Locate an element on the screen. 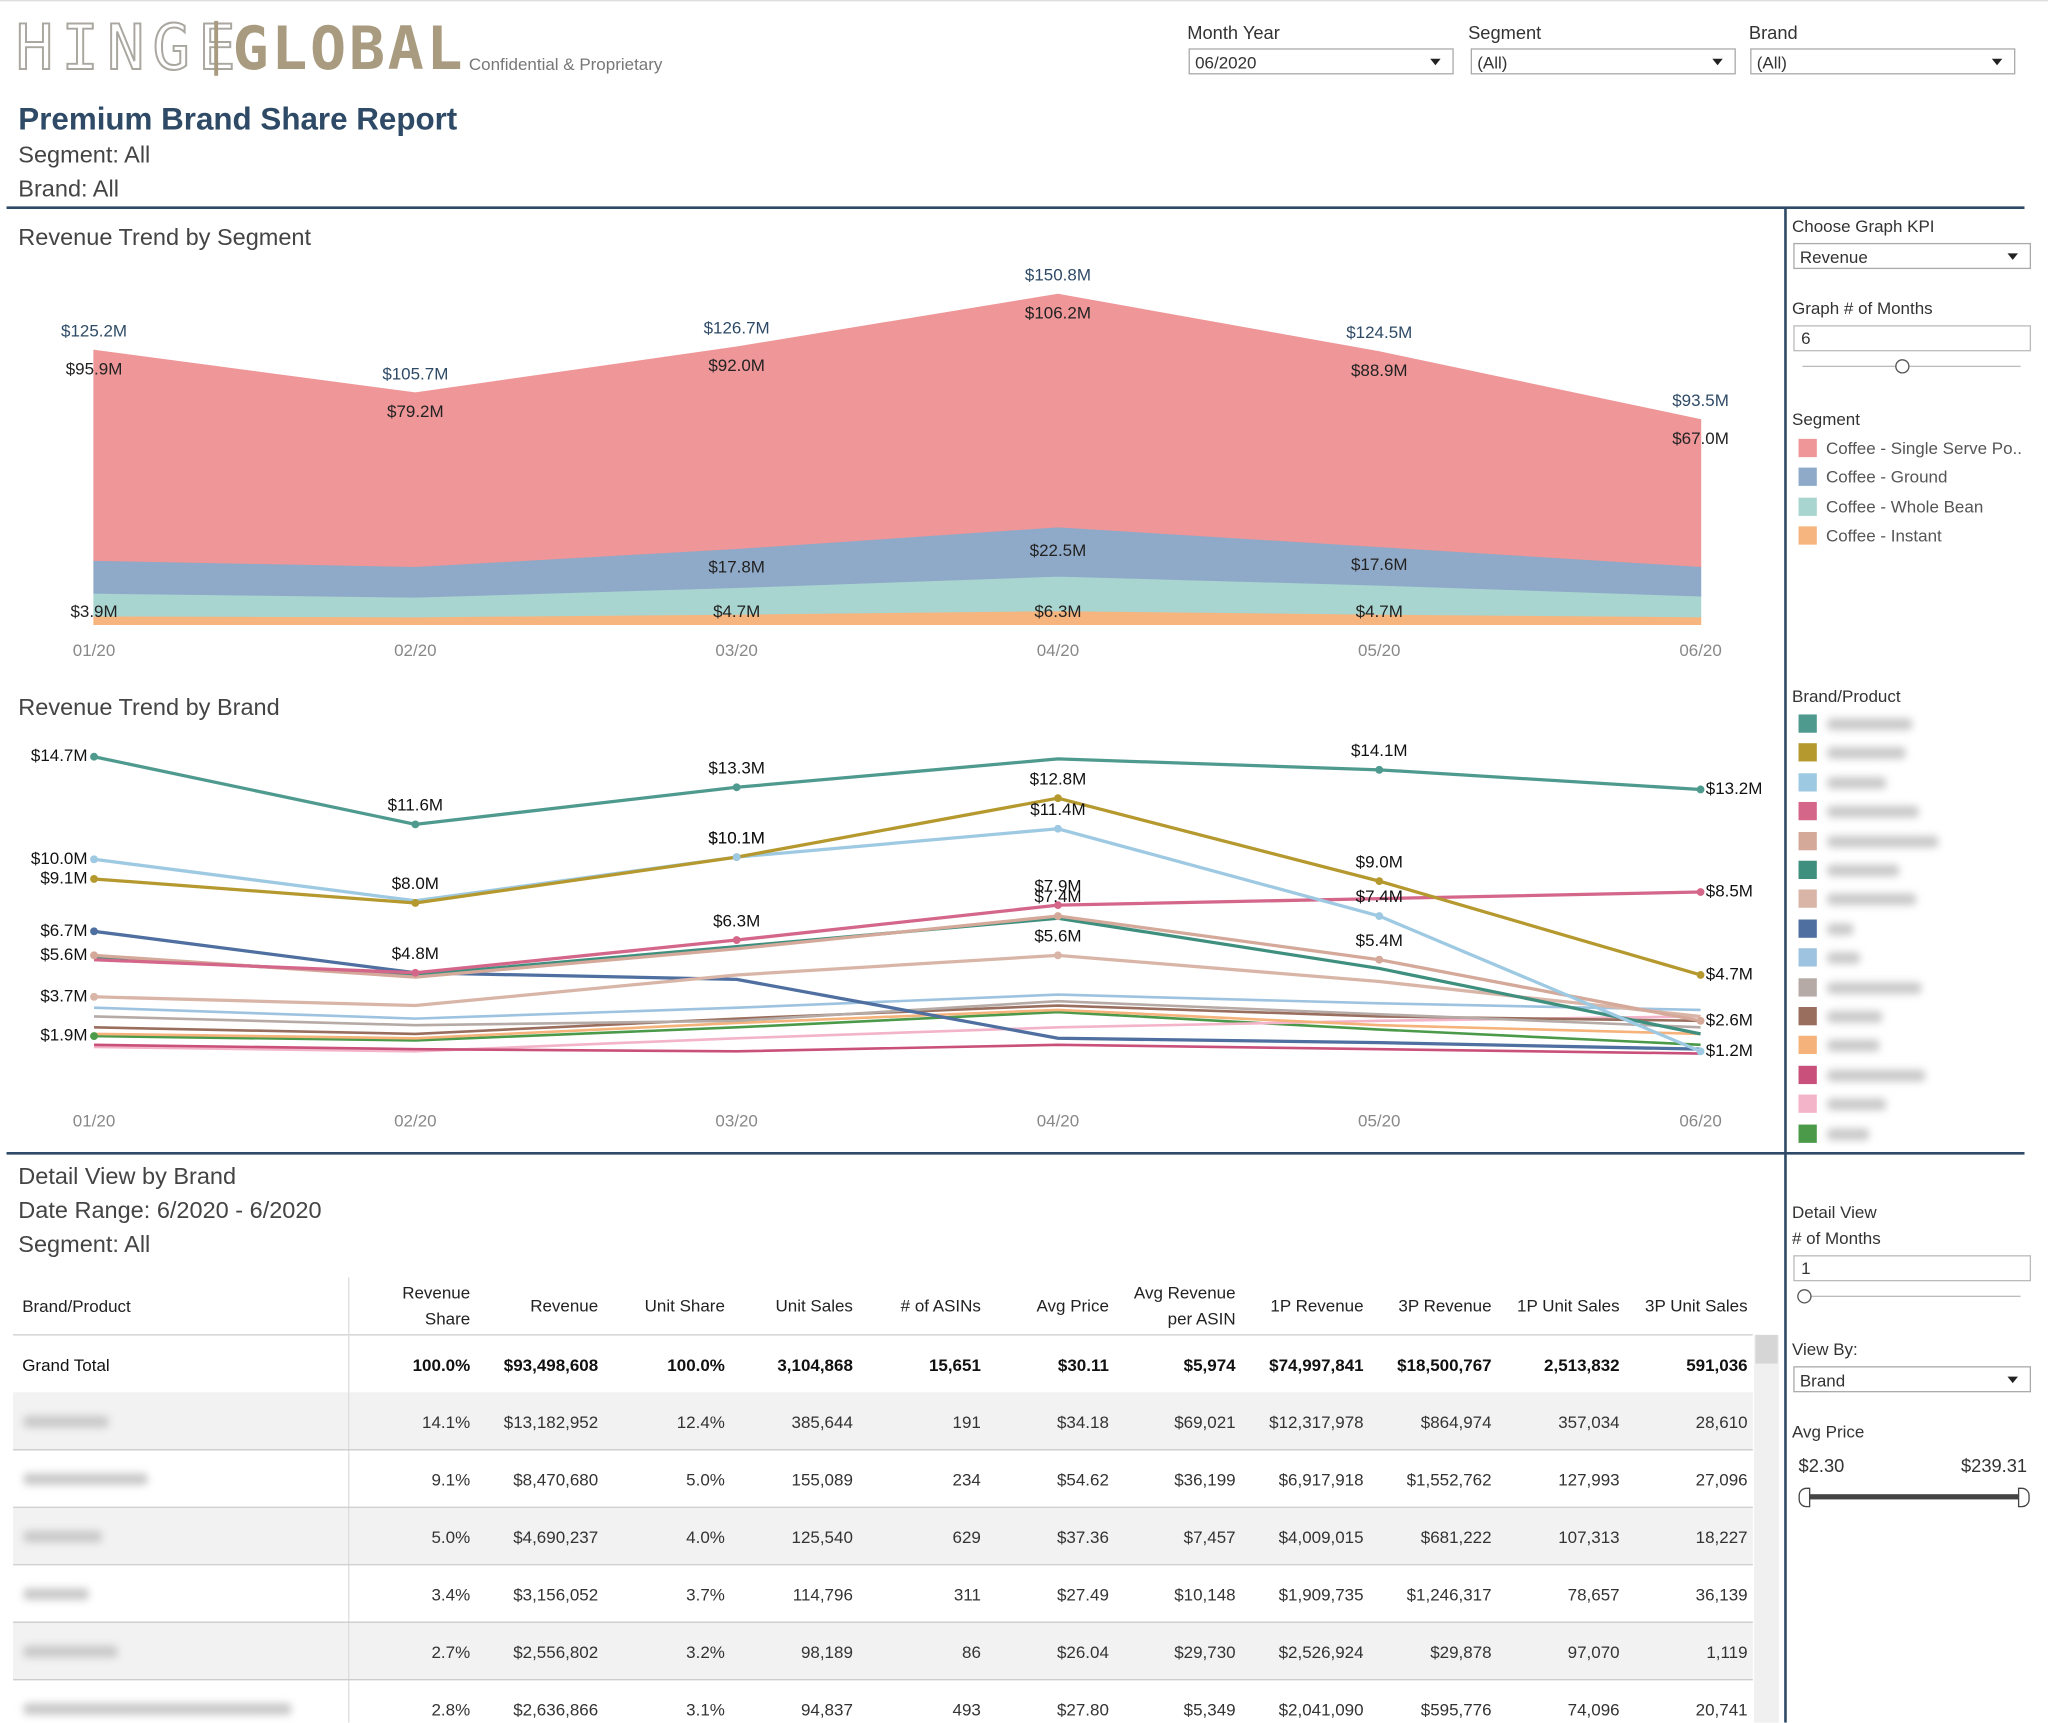 The width and height of the screenshot is (2048, 1723). data-label: $106.2M is located at coordinates (1058, 312).